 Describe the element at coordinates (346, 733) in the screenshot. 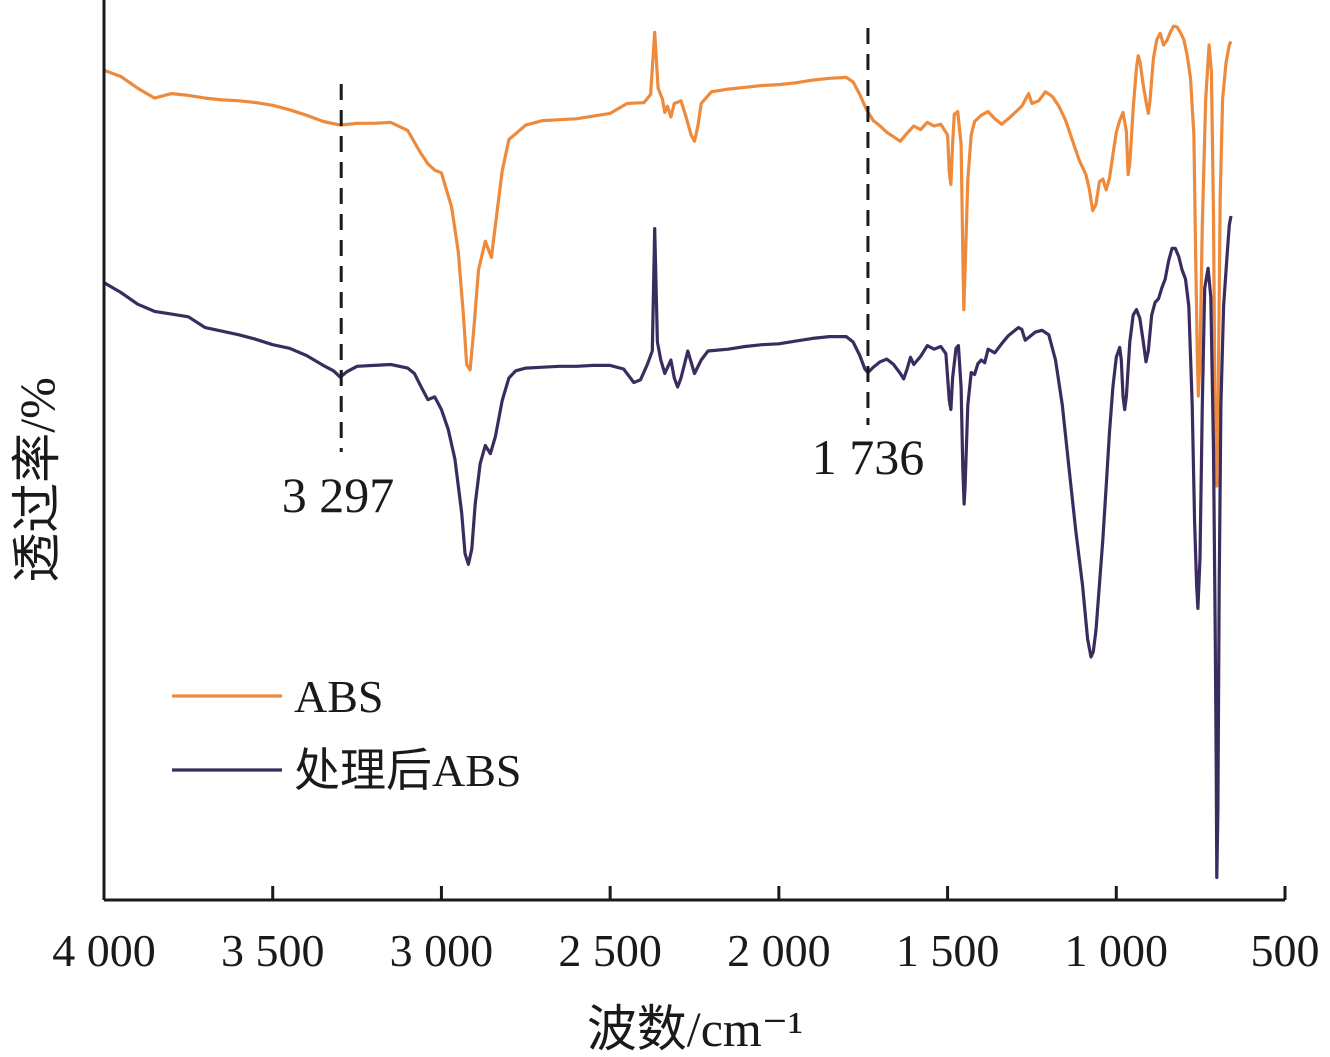

I see `legend: ABS 处理后ABS` at that location.